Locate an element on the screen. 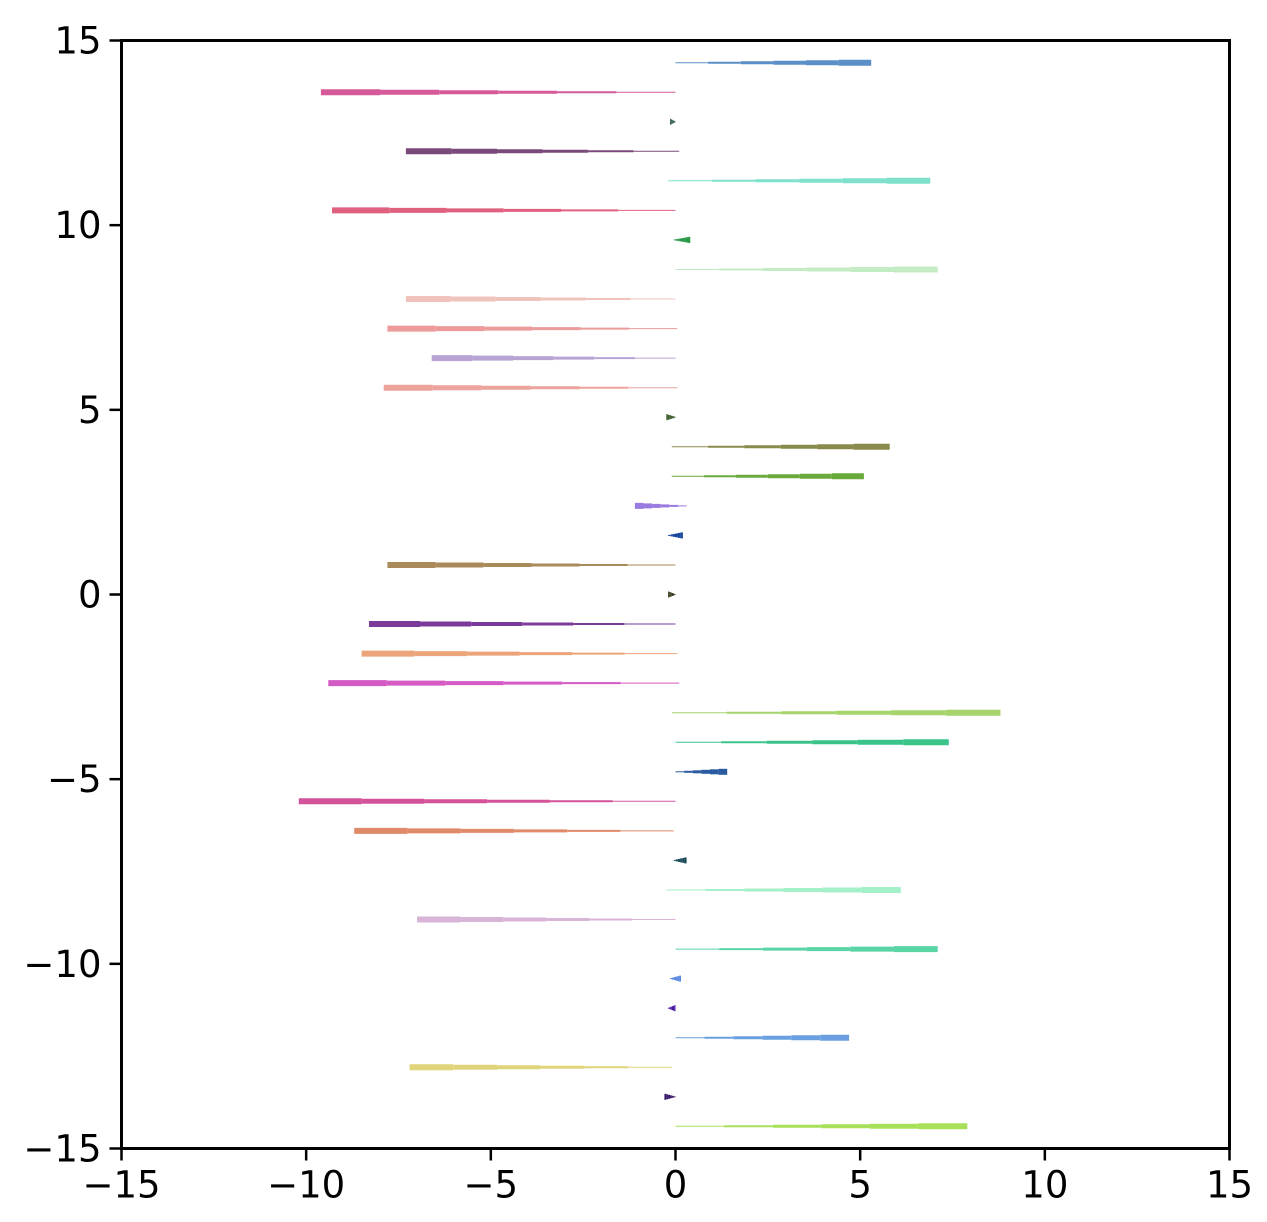  x-axis: −15 −10 −5 0 5 10 15 is located at coordinates (667, 1177).